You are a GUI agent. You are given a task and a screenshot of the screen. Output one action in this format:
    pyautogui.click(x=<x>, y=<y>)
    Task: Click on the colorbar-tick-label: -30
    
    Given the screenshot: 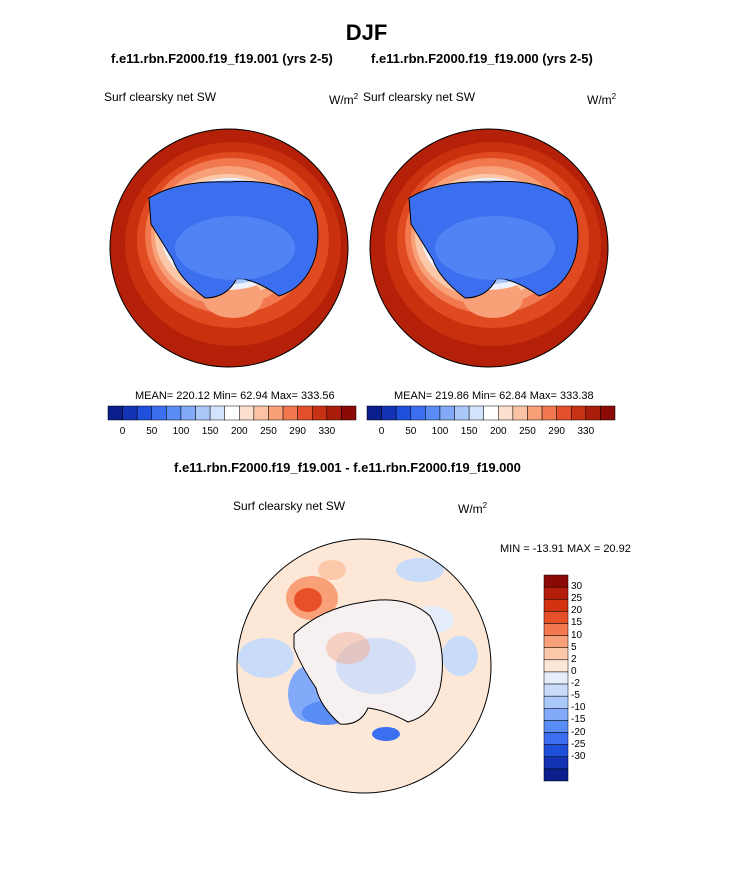 What is the action you would take?
    pyautogui.click(x=578, y=756)
    